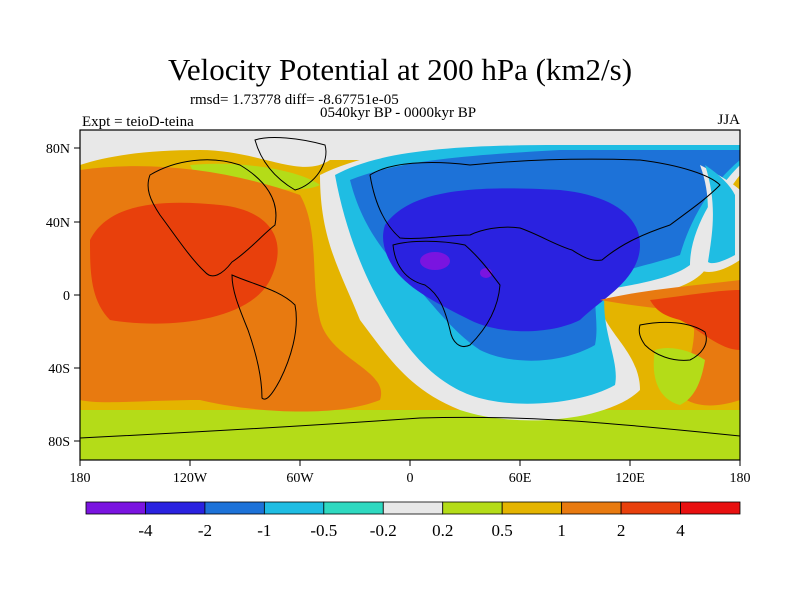 The width and height of the screenshot is (800, 600). Describe the element at coordinates (740, 478) in the screenshot. I see `lon-label-180e: 180` at that location.